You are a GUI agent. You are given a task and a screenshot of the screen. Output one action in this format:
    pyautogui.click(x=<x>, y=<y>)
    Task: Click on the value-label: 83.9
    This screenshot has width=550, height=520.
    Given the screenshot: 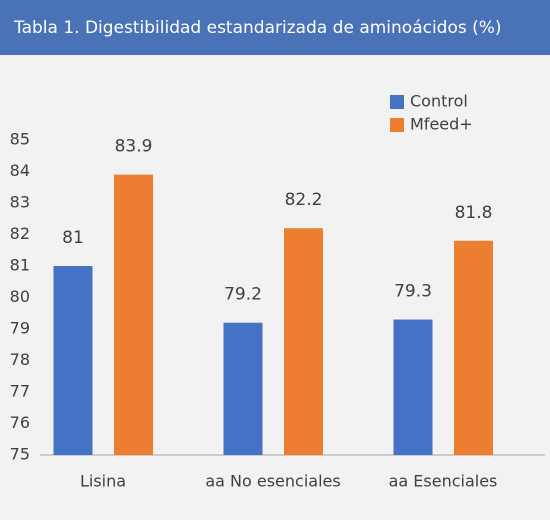 What is the action you would take?
    pyautogui.click(x=134, y=147)
    